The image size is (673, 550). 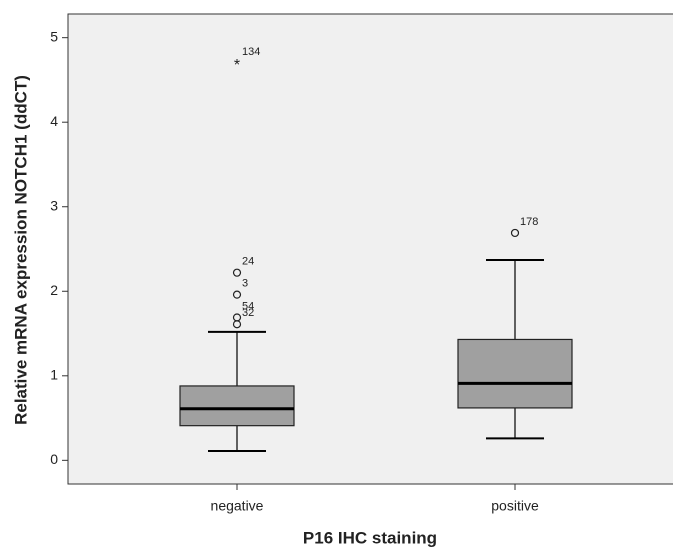 What do you see at coordinates (54, 375) in the screenshot?
I see `y-tick-label: 1` at bounding box center [54, 375].